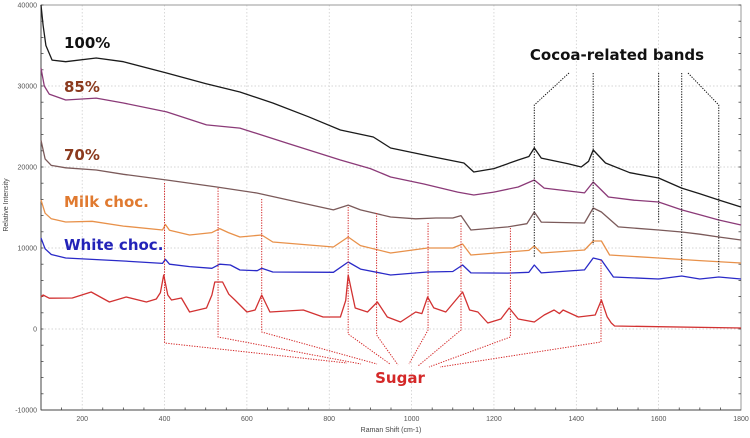 The height and width of the screenshot is (438, 750). I want to click on y-tick-label: 30000, so click(28, 87).